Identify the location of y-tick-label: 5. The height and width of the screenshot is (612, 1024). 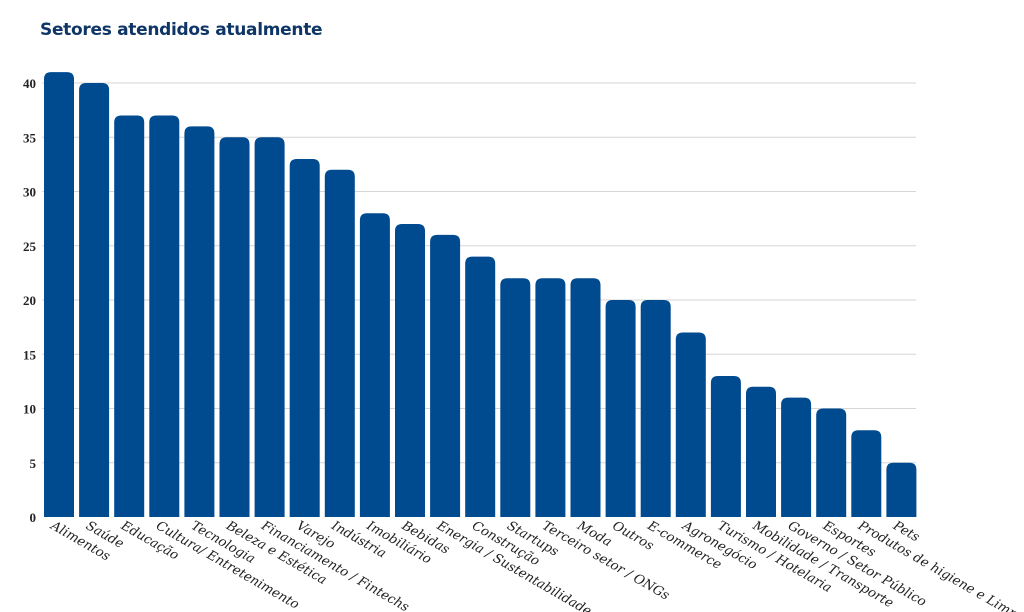
(33, 463).